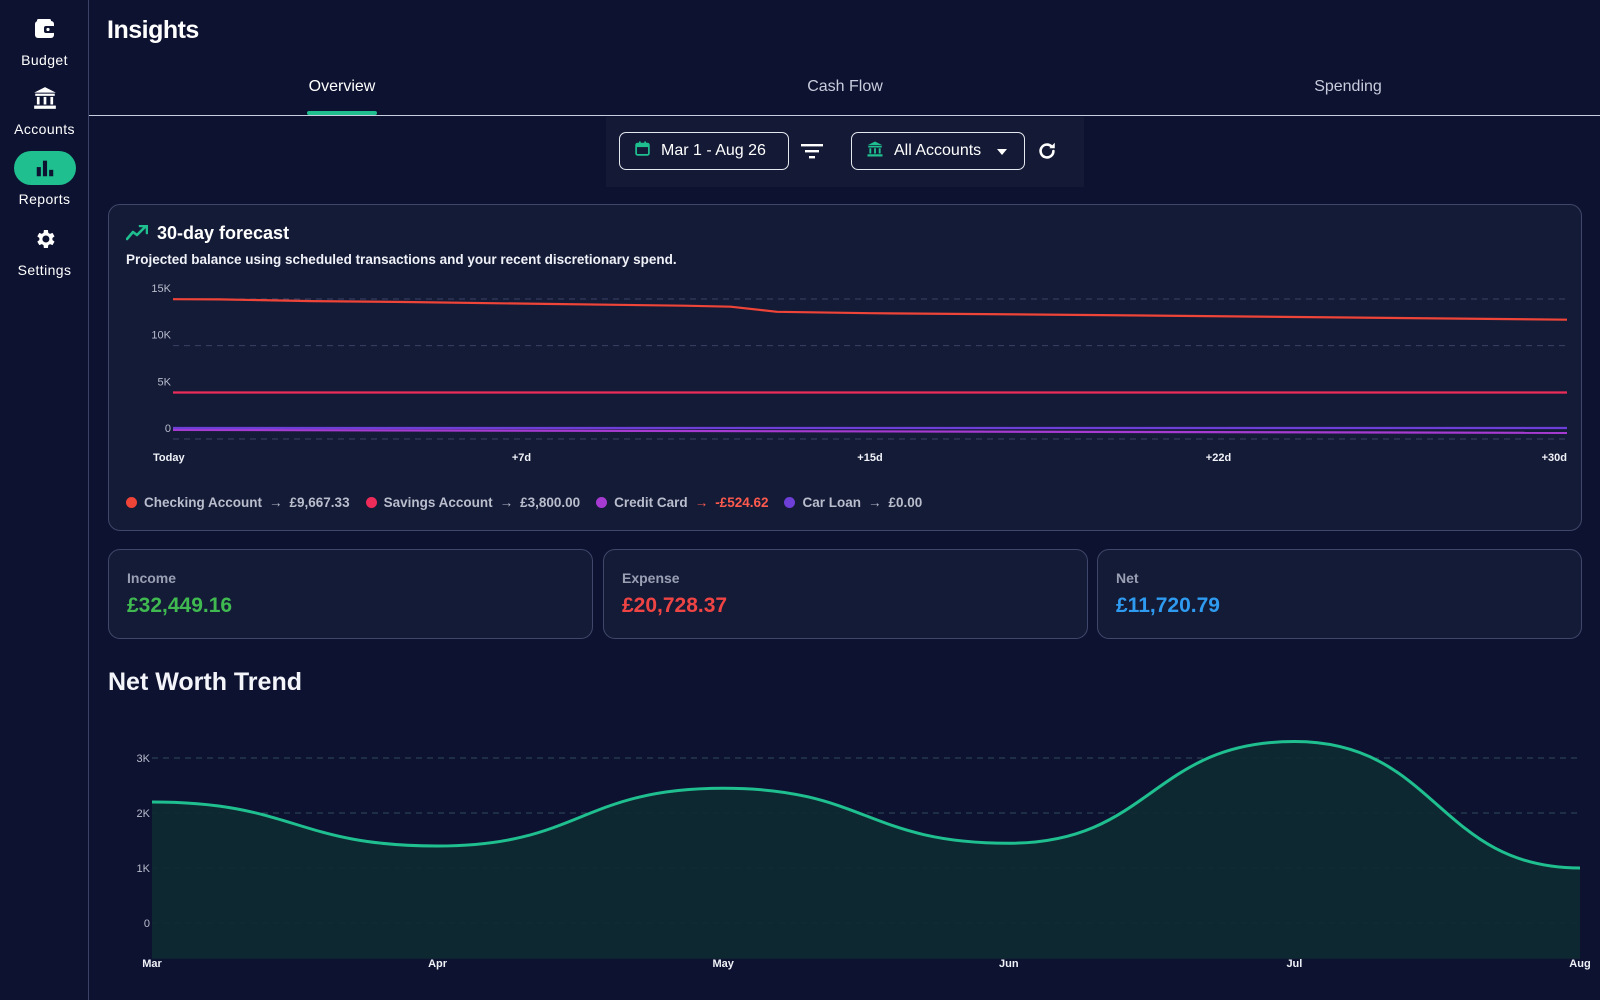 Image resolution: width=1600 pixels, height=1000 pixels. Describe the element at coordinates (319, 502) in the screenshot. I see `legend-value: £9,667.33` at that location.